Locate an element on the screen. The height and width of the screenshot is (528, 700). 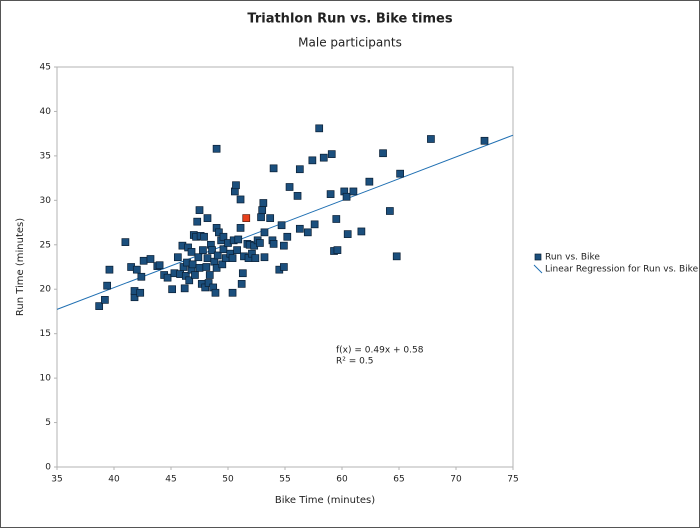
chart-subtitle: Male participants is located at coordinates (350, 43).